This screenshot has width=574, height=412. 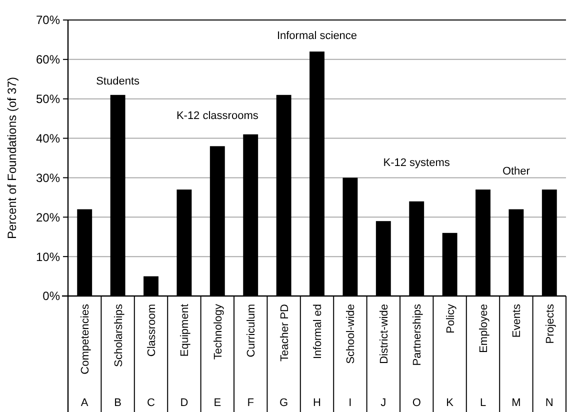 What do you see at coordinates (218, 403) in the screenshot?
I see `text: E` at bounding box center [218, 403].